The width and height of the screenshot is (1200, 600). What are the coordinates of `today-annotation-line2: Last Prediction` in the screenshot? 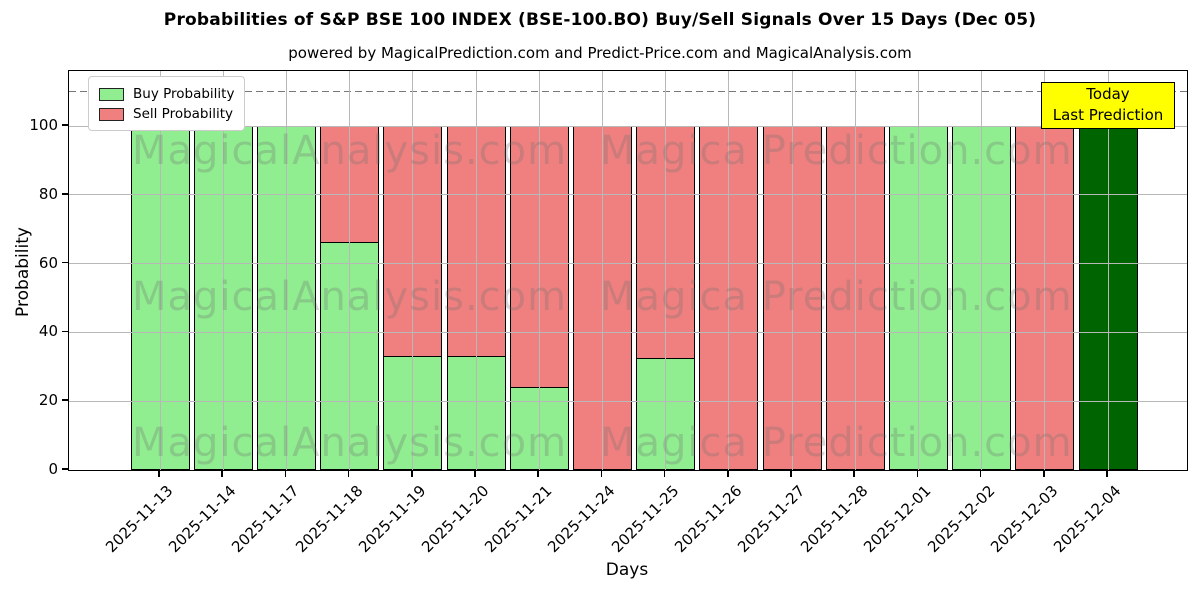 It's located at (1108, 115).